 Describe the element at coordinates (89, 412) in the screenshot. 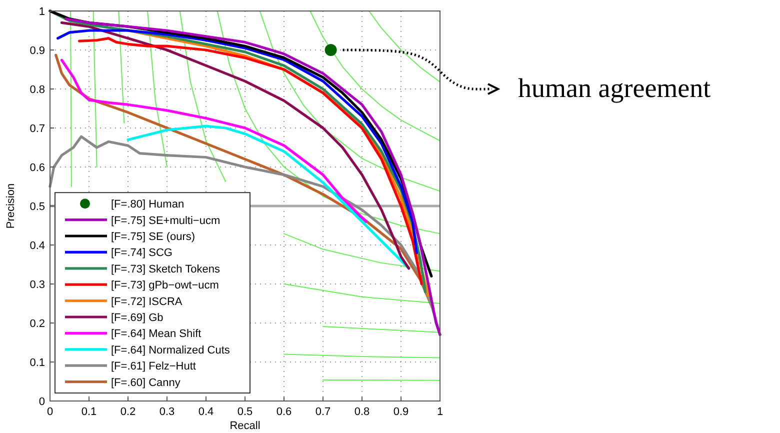

I see `x-tick-label: 0.1` at that location.